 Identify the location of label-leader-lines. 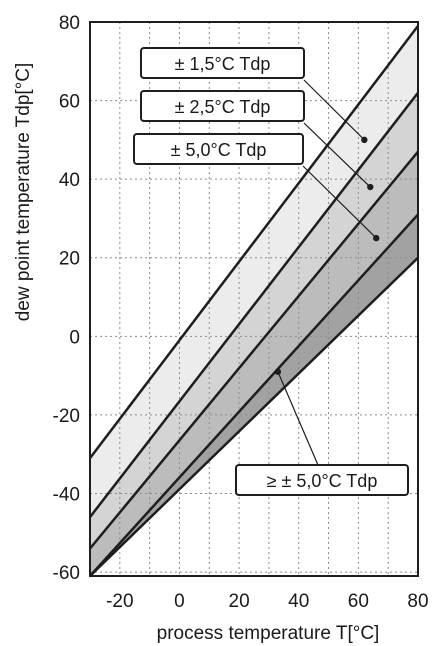
(327, 272).